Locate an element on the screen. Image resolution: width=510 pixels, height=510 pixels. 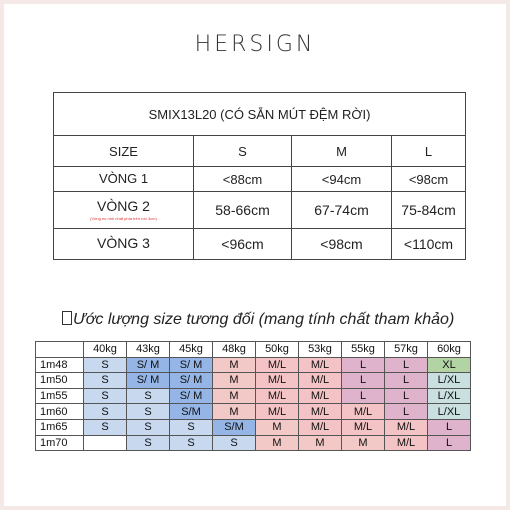
weight-header-cell: 60kg is located at coordinates (449, 349).